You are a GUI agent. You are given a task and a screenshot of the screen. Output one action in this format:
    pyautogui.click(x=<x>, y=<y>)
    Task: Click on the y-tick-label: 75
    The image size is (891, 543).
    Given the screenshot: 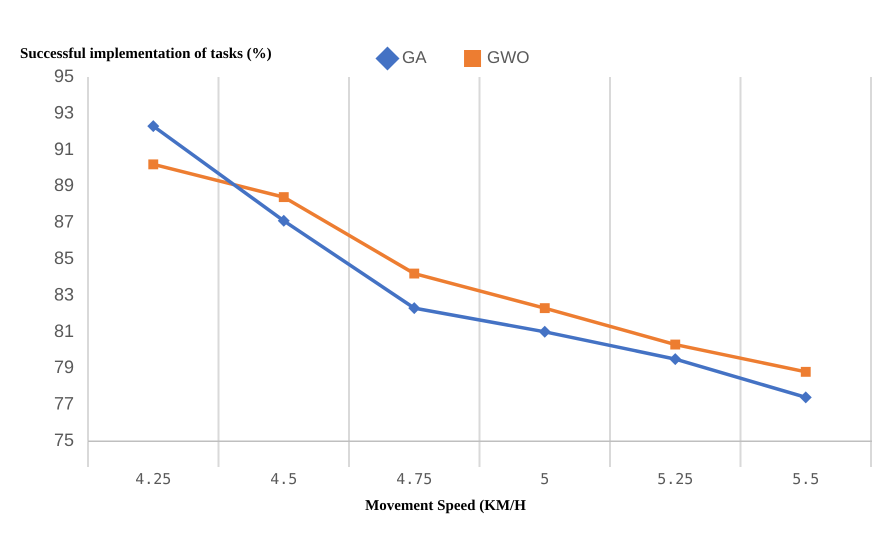 What is the action you would take?
    pyautogui.click(x=64, y=440)
    